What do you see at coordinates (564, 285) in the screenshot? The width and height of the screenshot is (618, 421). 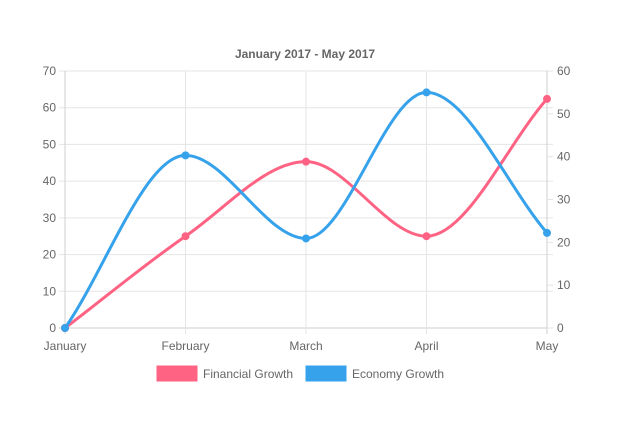 I see `y-right-tick-label: 10` at bounding box center [564, 285].